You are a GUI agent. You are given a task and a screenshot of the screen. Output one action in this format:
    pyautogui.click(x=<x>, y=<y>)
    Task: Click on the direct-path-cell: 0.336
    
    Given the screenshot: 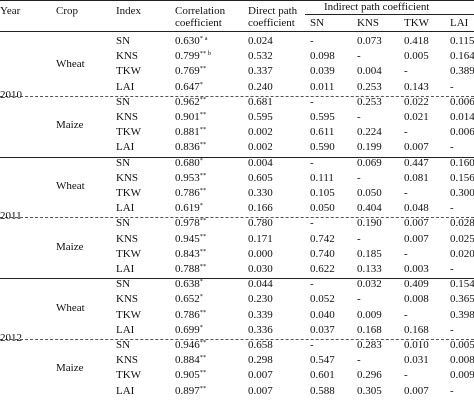 What is the action you would take?
    pyautogui.click(x=260, y=329)
    